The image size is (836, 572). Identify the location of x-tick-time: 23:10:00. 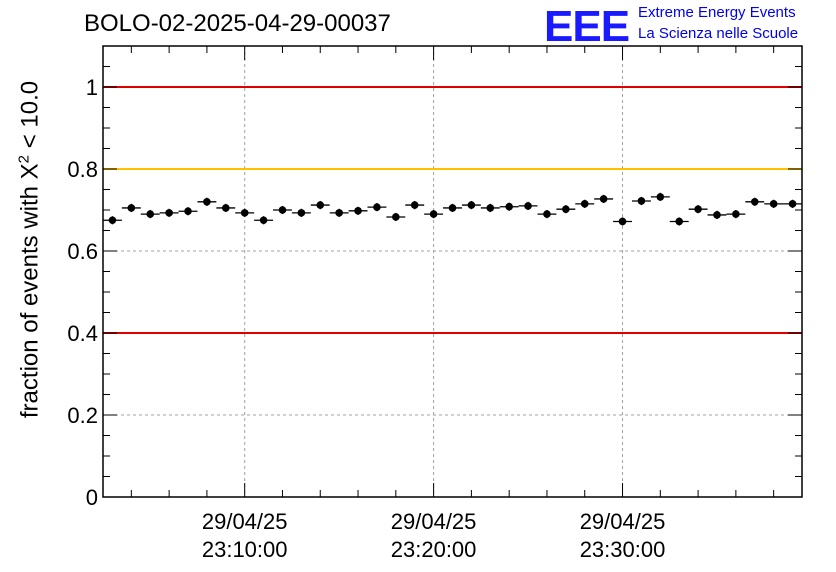
(244, 549).